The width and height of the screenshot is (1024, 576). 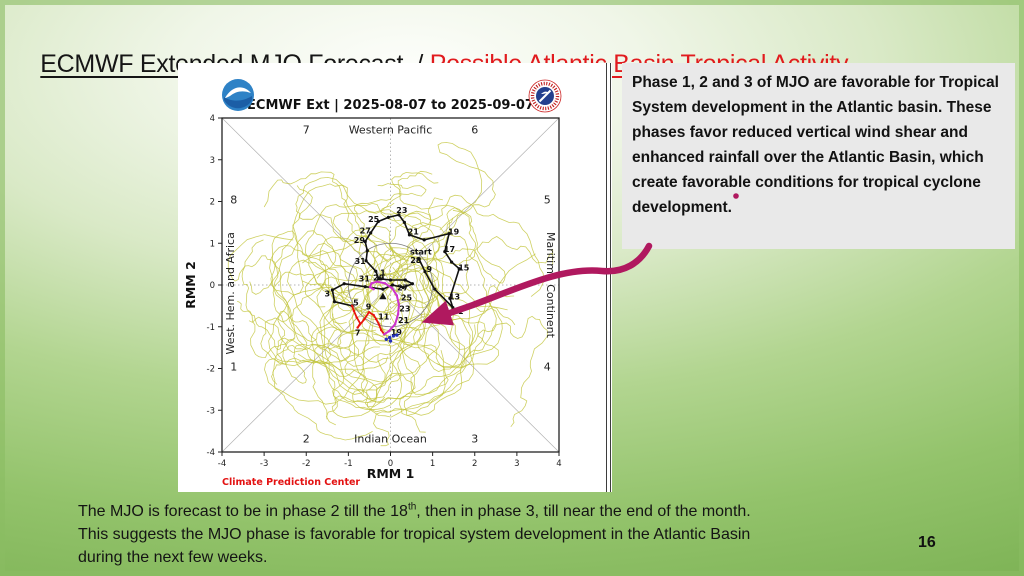 What do you see at coordinates (230, 293) in the screenshot?
I see `svg-text: West. Hem. and Africa` at bounding box center [230, 293].